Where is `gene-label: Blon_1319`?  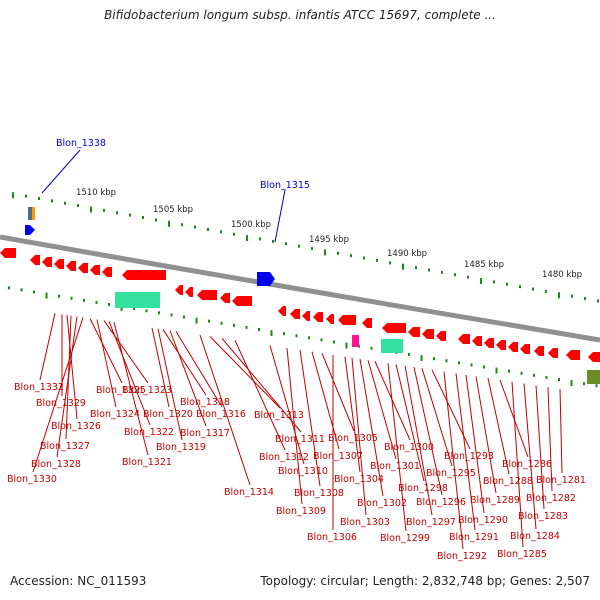
gene-label: Blon_1319 is located at coordinates (181, 447).